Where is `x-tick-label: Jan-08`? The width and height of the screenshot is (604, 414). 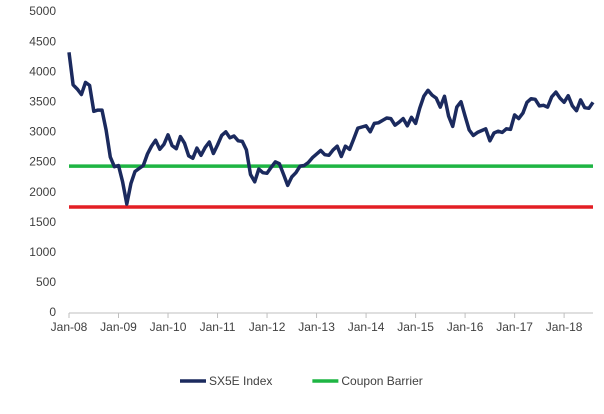
x-tick-label: Jan-08 is located at coordinates (69, 327).